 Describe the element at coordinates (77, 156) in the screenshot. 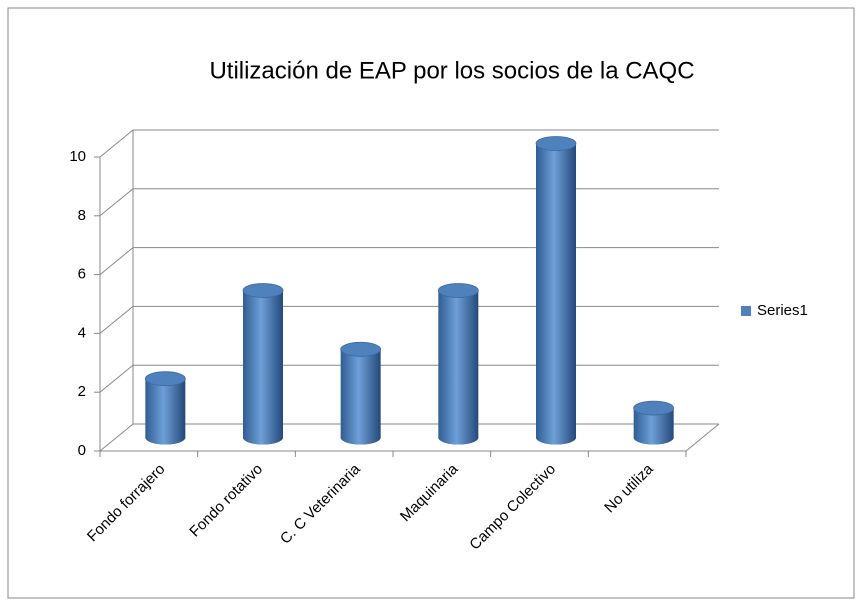

I see `y-tick-label: 10` at that location.